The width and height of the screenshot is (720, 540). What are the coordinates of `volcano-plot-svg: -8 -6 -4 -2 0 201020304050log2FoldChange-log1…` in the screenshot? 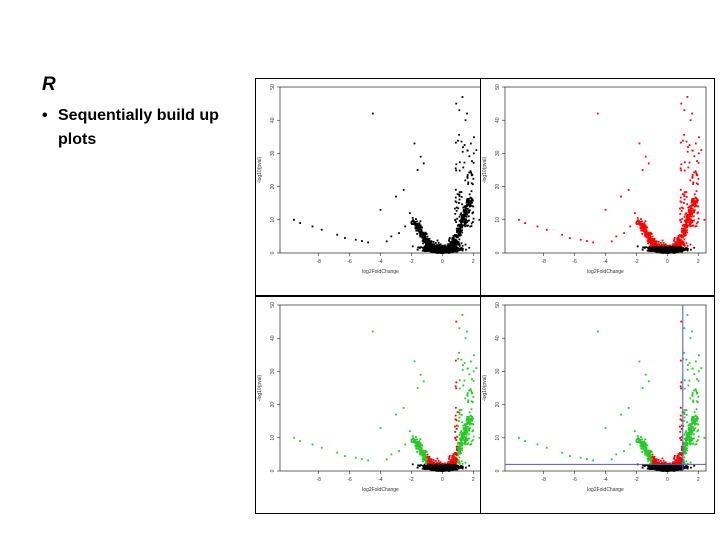 It's located at (594, 179).